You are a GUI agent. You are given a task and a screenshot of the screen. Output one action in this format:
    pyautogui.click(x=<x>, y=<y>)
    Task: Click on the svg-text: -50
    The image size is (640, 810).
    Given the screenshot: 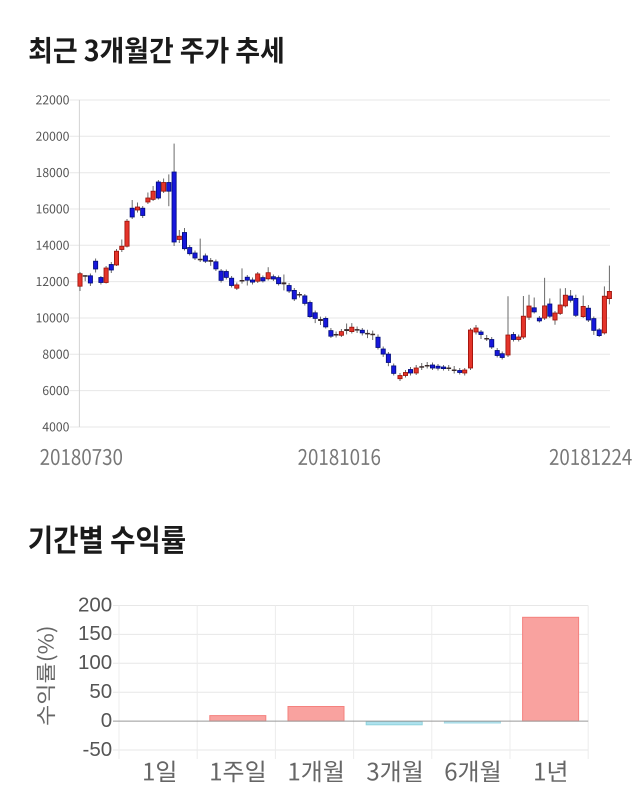 What is the action you would take?
    pyautogui.click(x=98, y=749)
    